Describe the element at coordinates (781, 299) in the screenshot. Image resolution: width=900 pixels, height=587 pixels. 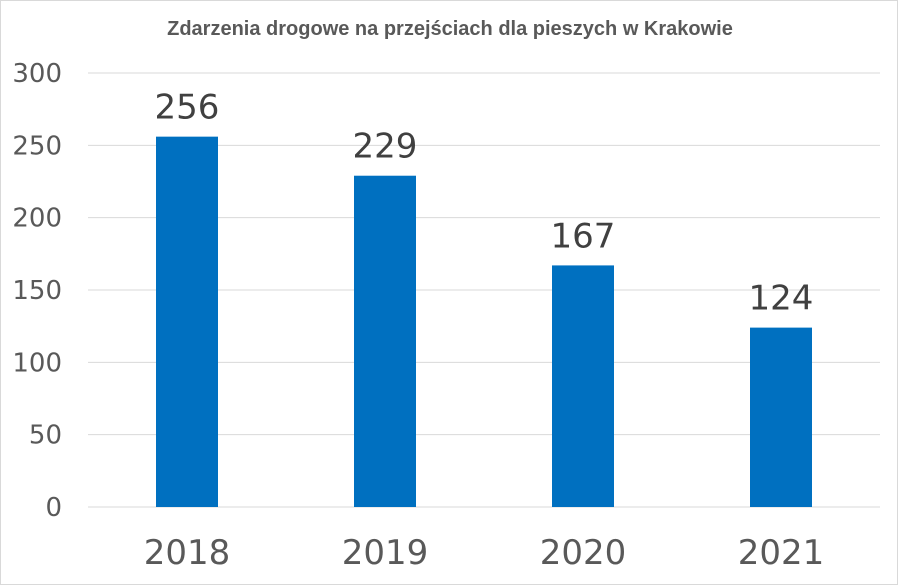
I see `data-label: 124` at that location.